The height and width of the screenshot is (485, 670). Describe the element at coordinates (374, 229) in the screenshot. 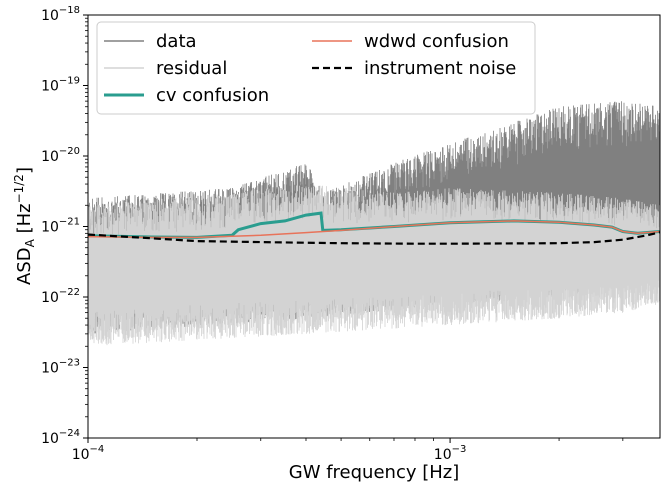

I see `series-wdwd-confusion-line` at that location.